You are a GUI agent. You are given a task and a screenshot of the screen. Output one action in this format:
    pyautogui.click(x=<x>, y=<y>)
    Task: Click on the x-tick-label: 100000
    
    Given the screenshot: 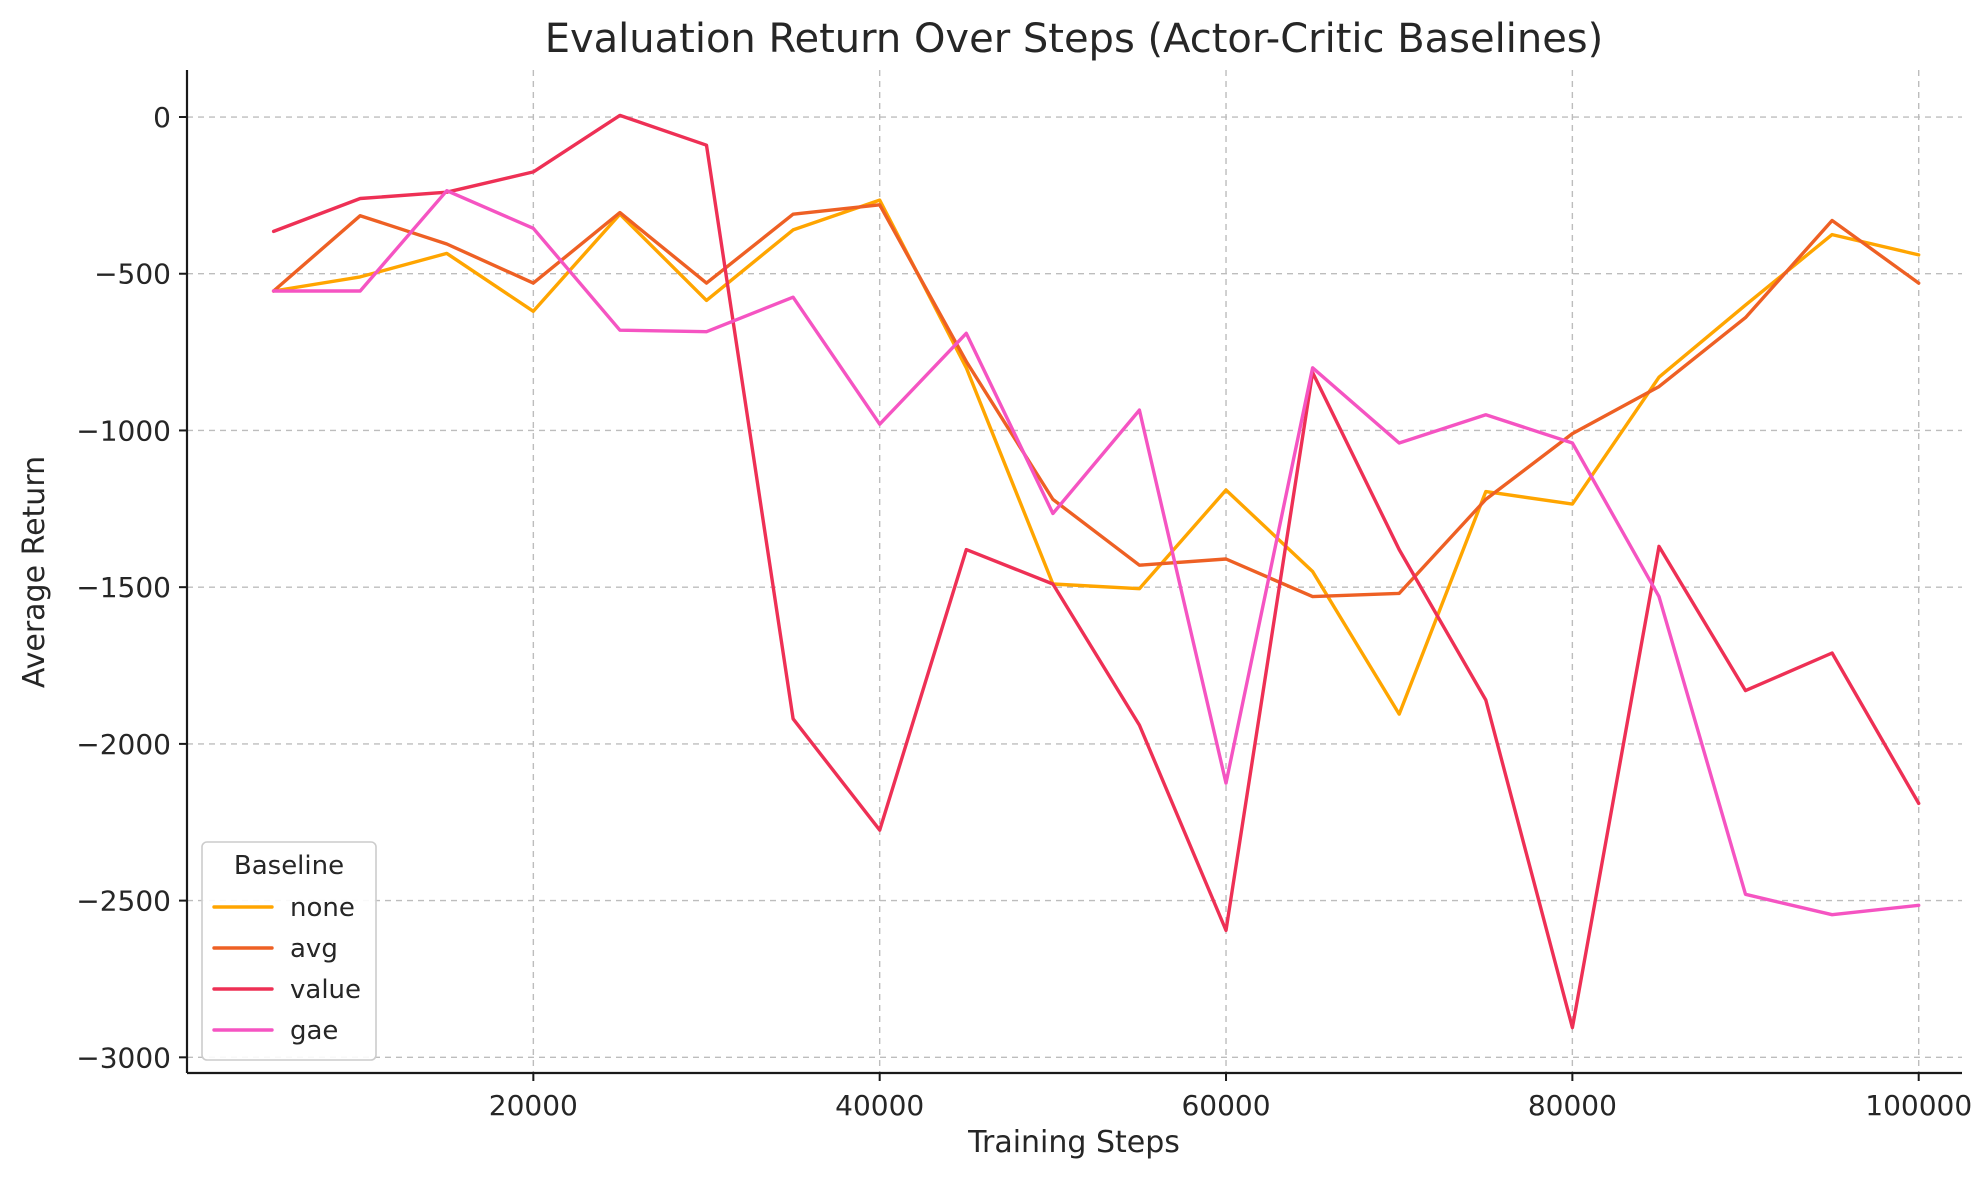 What is the action you would take?
    pyautogui.click(x=1918, y=1105)
    